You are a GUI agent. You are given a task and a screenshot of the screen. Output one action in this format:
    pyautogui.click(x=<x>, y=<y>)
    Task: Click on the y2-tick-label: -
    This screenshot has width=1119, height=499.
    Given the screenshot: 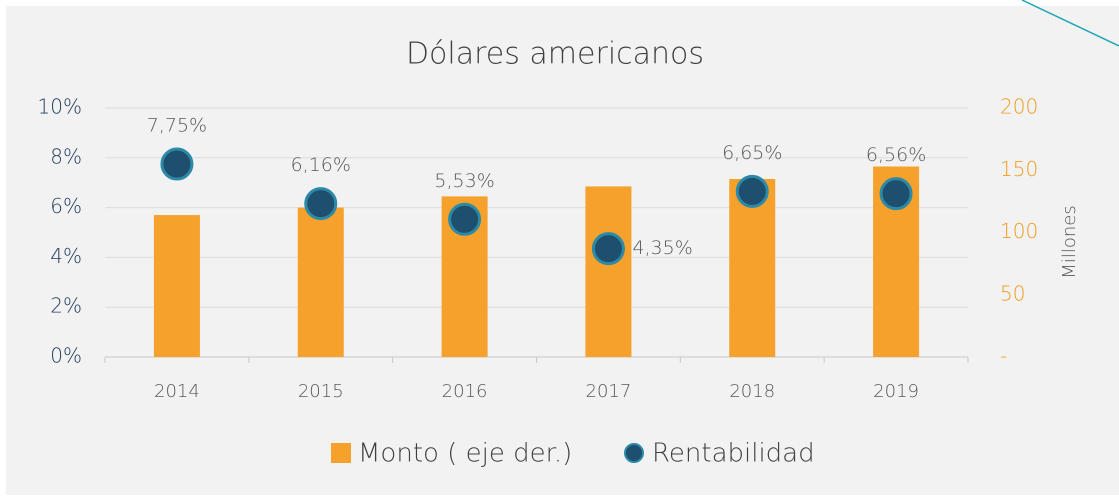 What is the action you would take?
    pyautogui.click(x=1003, y=356)
    